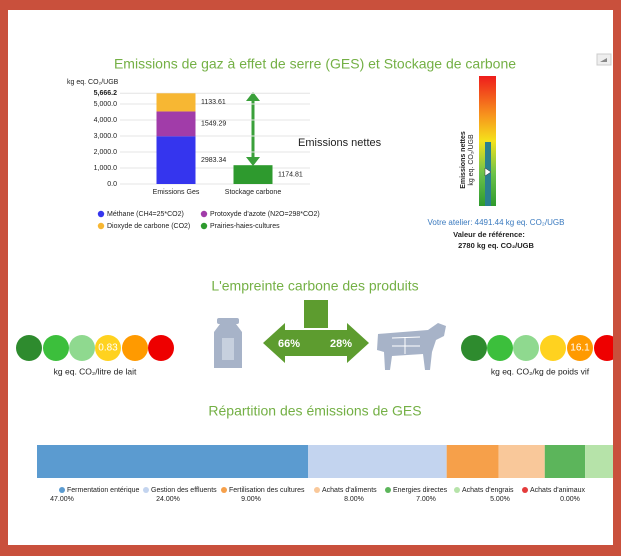 The height and width of the screenshot is (556, 621). What do you see at coordinates (103, 490) in the screenshot?
I see `legend-label: Fermentation entérique` at bounding box center [103, 490].